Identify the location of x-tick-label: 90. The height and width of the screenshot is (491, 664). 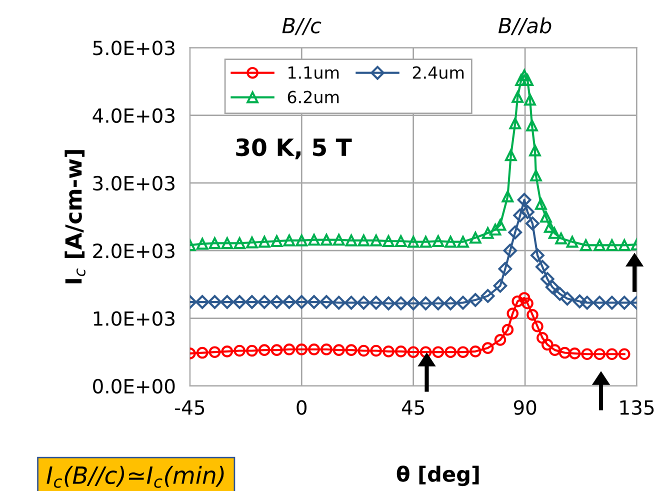
(525, 407).